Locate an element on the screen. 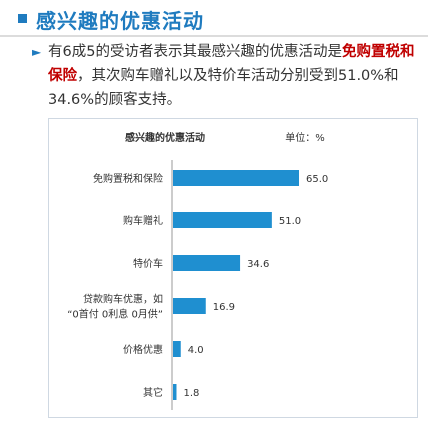  bar-value-label-1: 65.0 is located at coordinates (317, 179).